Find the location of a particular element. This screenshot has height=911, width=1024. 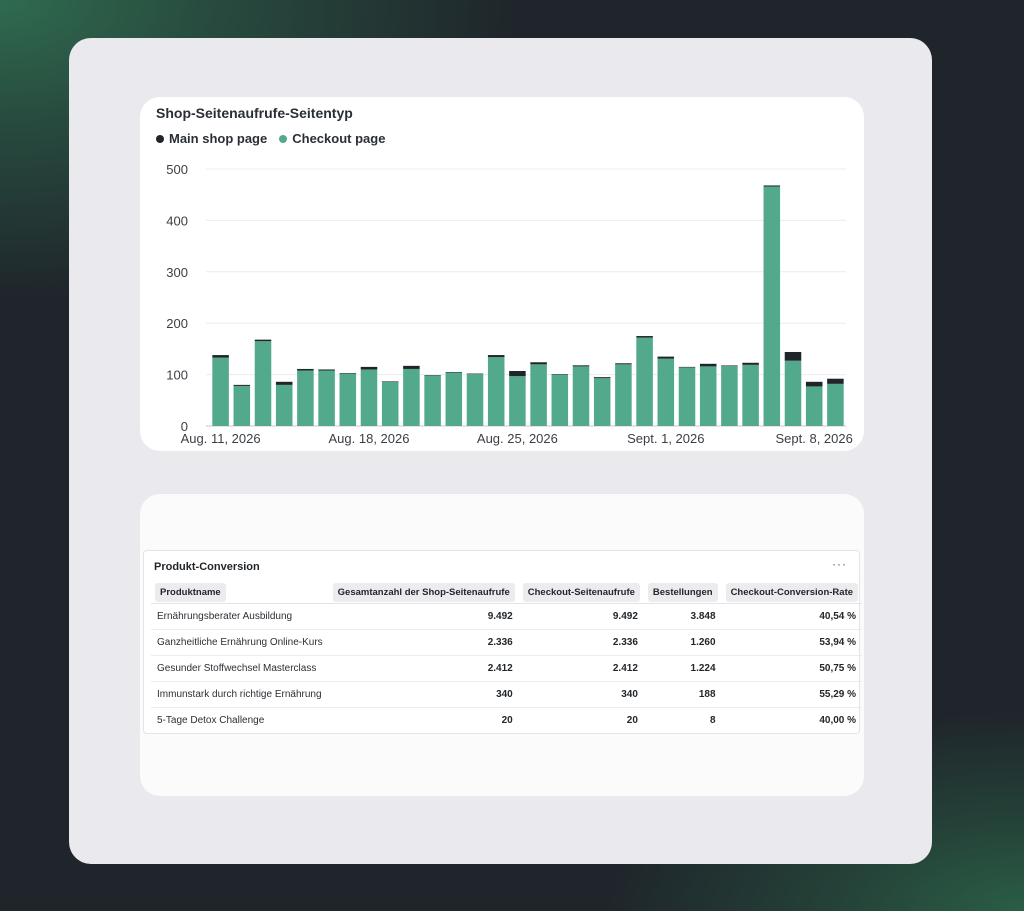

x-tick-label: Sept. 8, 2026 is located at coordinates (814, 438).